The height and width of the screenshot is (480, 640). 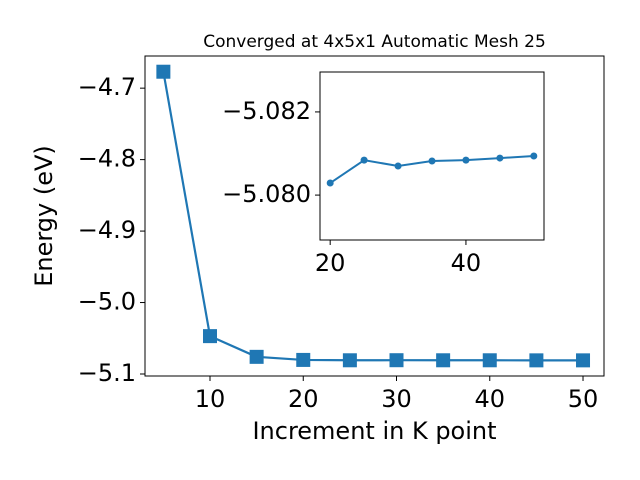 I want to click on y-tick-label: −4.8, so click(x=107, y=159).